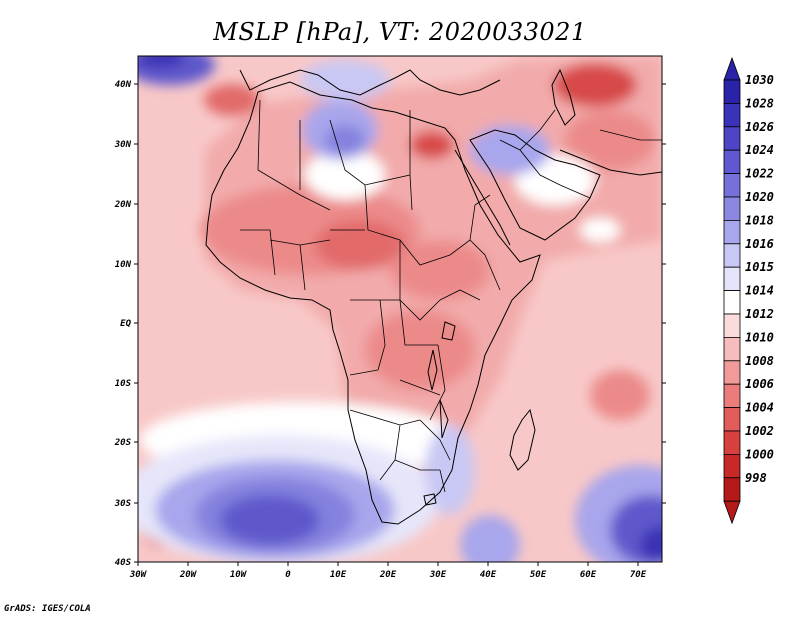 The width and height of the screenshot is (800, 618). Describe the element at coordinates (620, 395) in the screenshot. I see `low-indian-ocean` at that location.